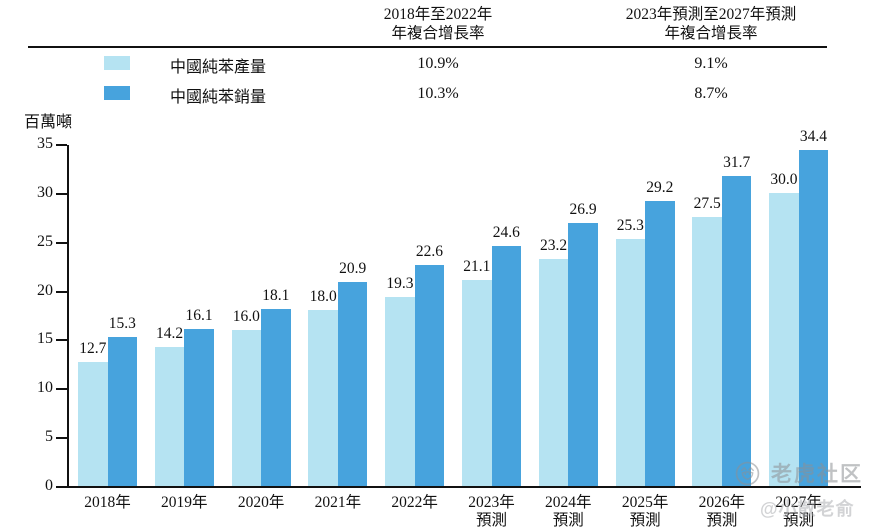  What do you see at coordinates (93, 348) in the screenshot?
I see `bar-value-production: 12.7` at bounding box center [93, 348].